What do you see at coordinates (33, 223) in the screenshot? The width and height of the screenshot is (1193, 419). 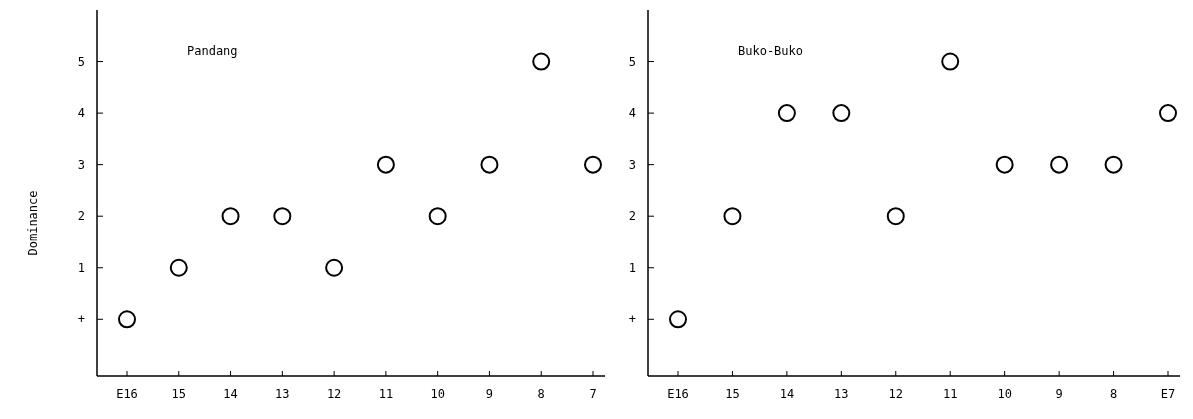 I see `y-axis-title: Dominance` at bounding box center [33, 223].